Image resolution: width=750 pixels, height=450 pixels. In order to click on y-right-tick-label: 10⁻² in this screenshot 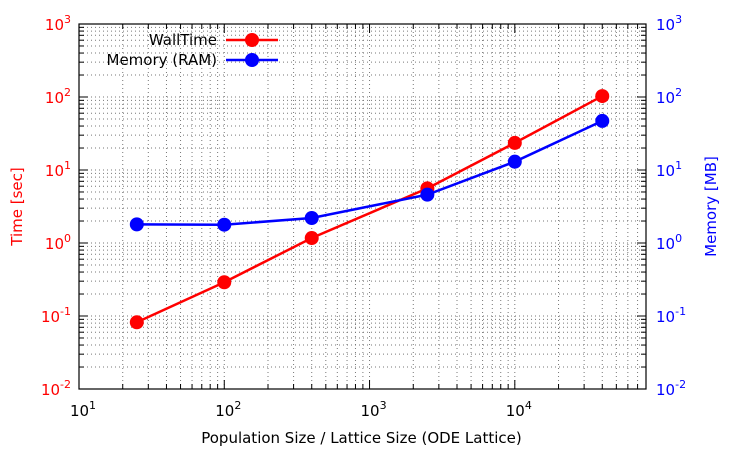, I will do `click(671, 388)`.